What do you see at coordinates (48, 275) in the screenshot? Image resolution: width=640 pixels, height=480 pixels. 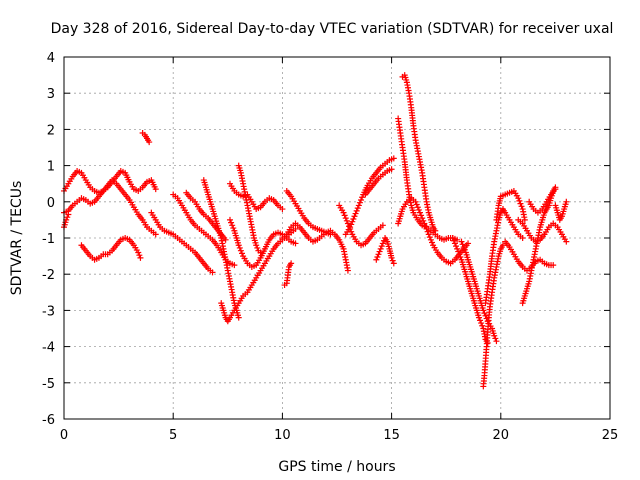 I see `y-tick-label: -2` at bounding box center [48, 275].